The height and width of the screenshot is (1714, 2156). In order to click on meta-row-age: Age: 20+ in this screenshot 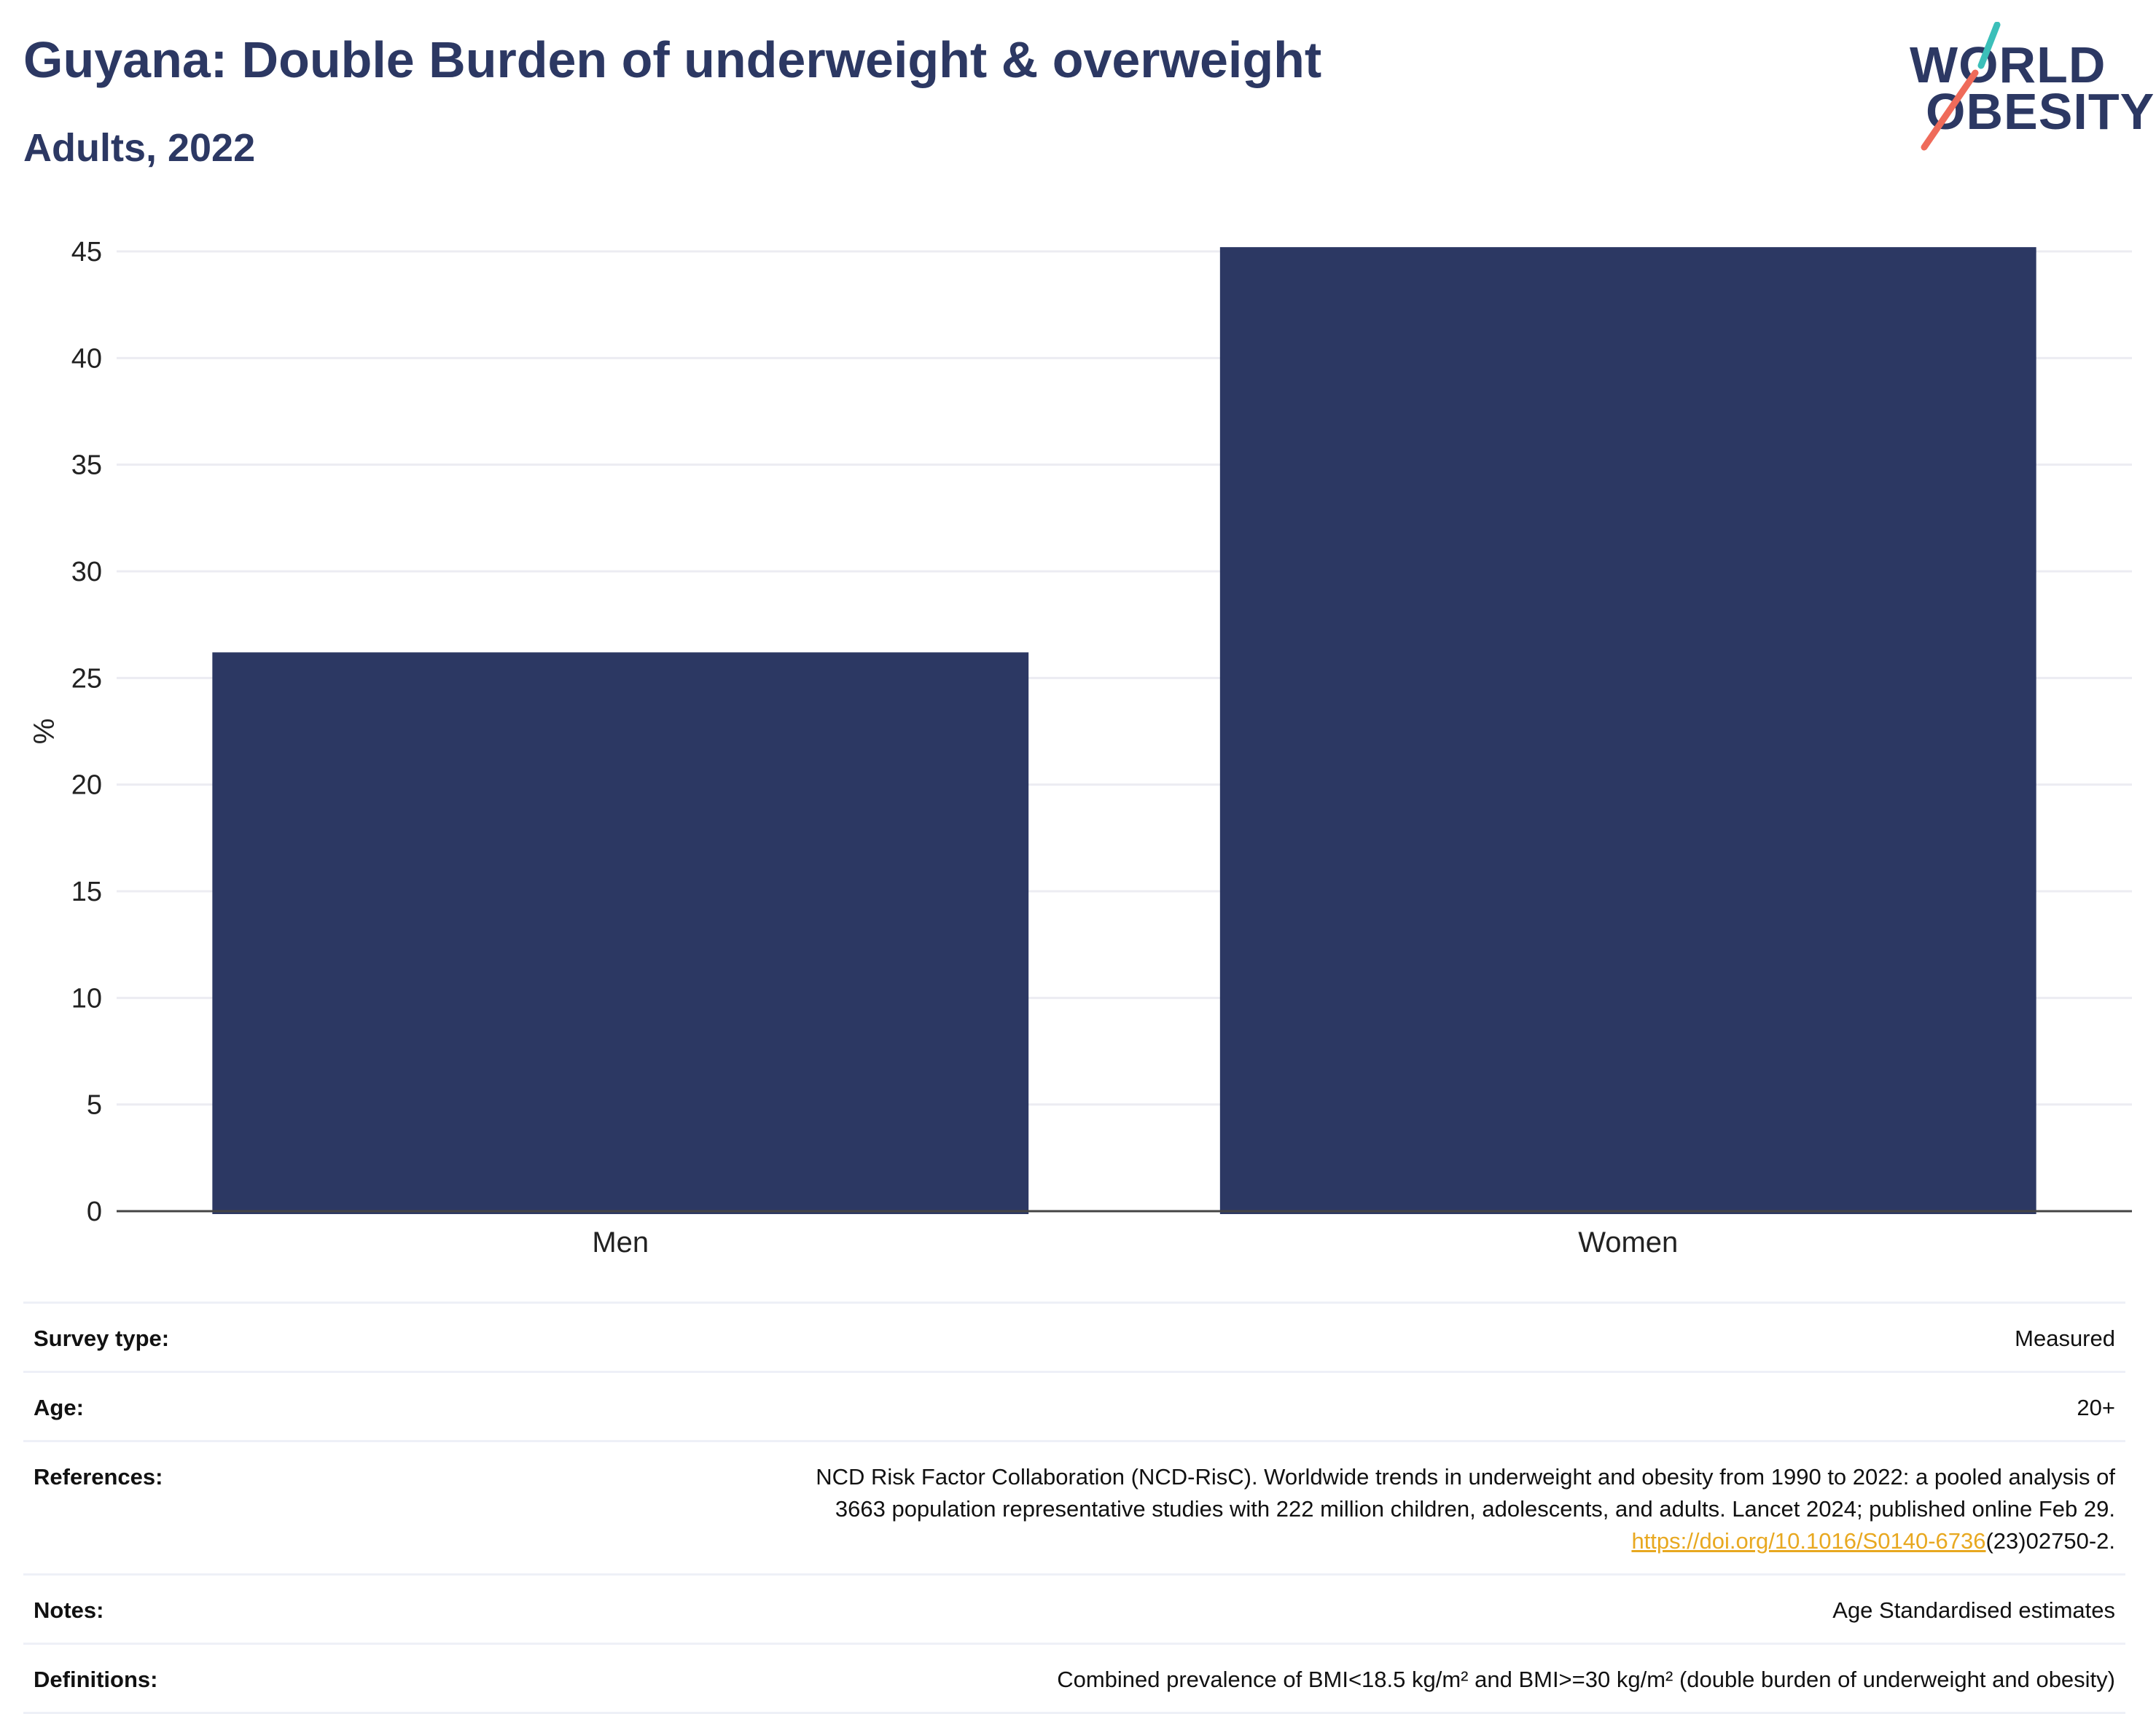, I will do `click(1074, 1407)`.